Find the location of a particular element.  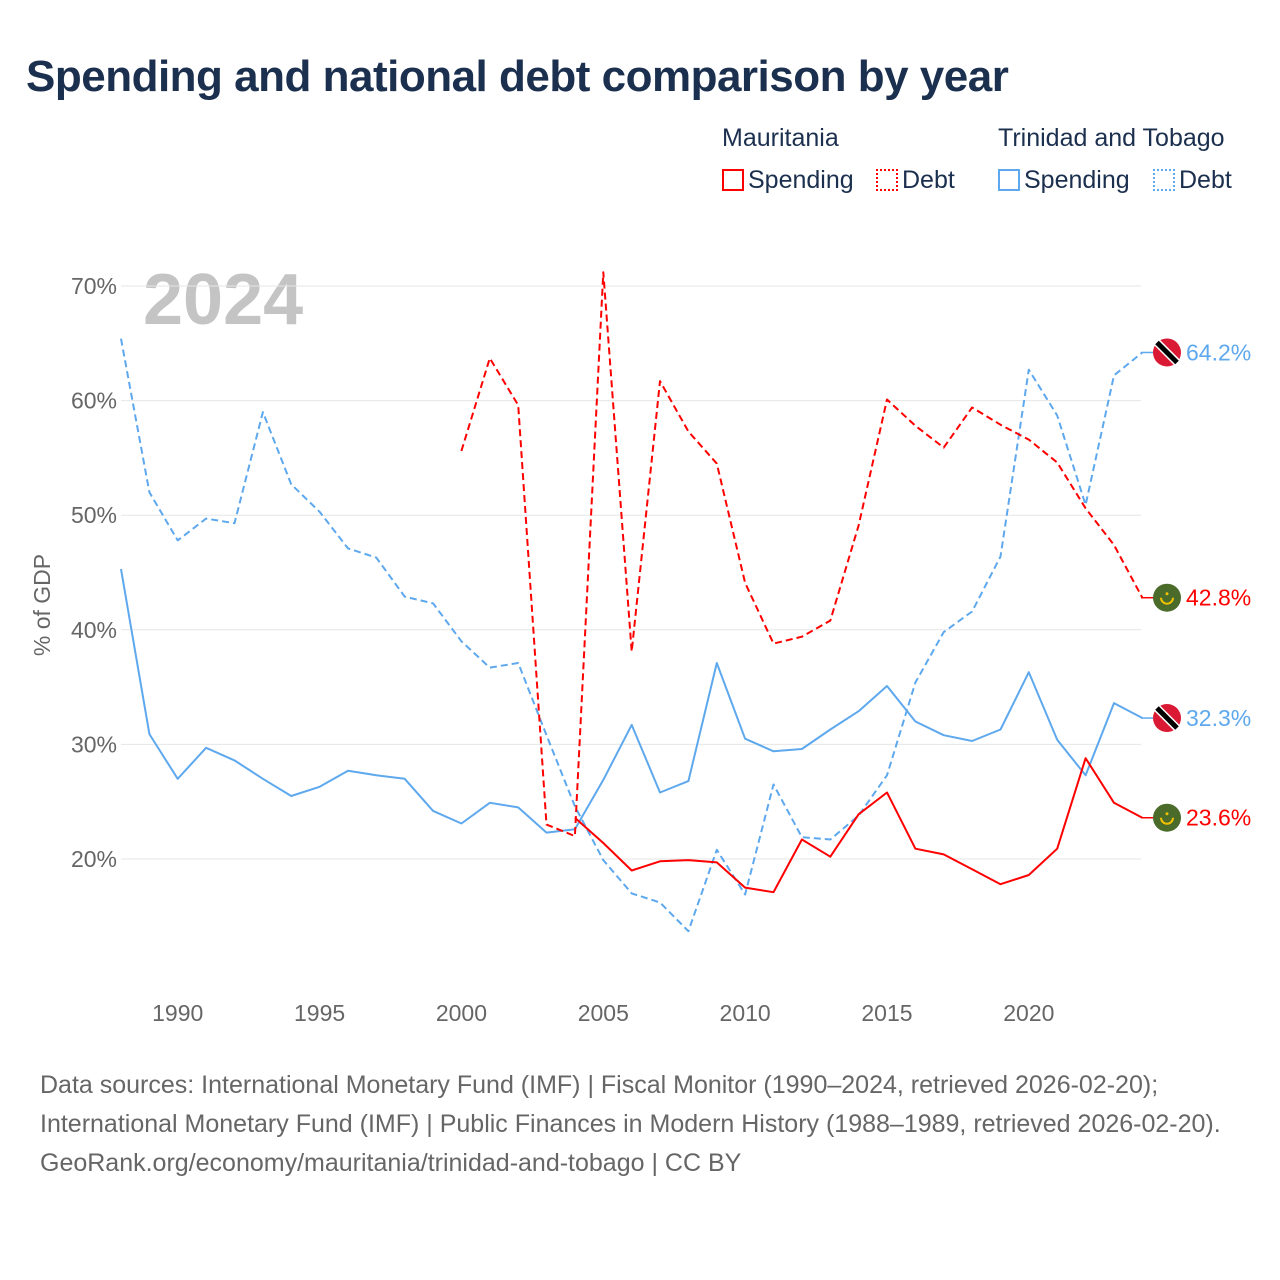

legend-mauritania-spending: Spending is located at coordinates (788, 180).